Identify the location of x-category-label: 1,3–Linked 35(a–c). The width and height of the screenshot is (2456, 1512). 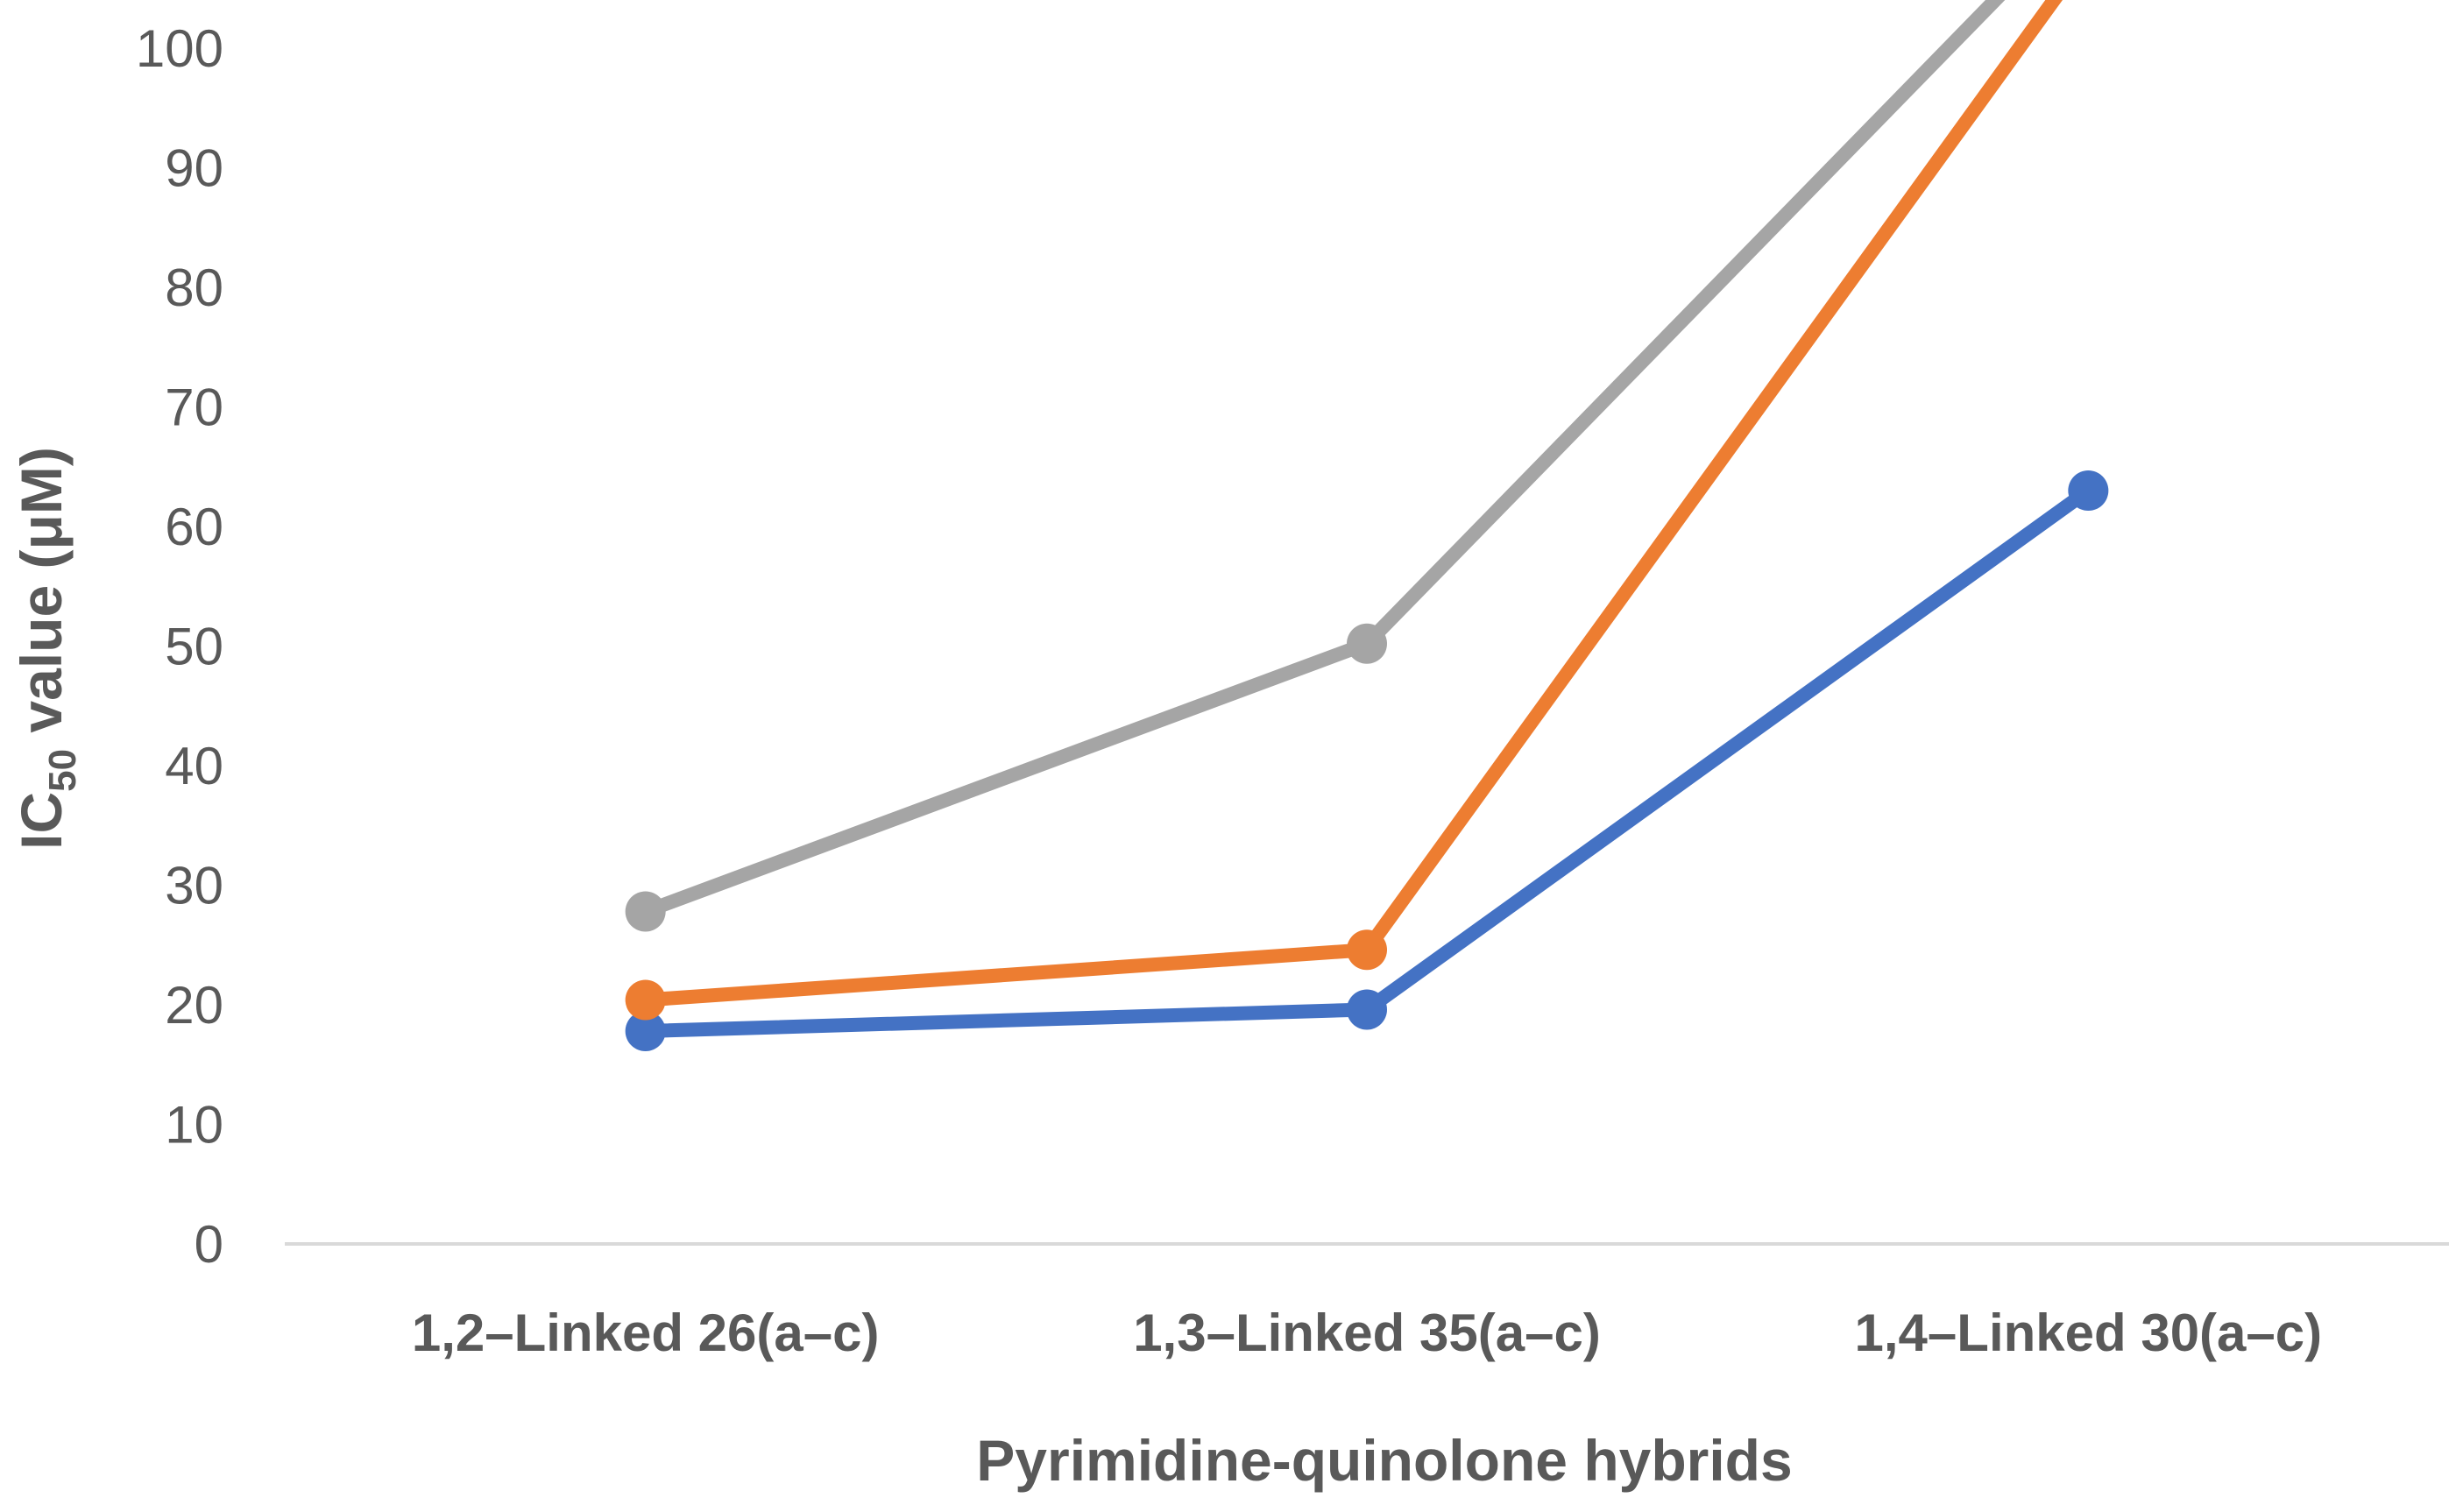
(1367, 1333).